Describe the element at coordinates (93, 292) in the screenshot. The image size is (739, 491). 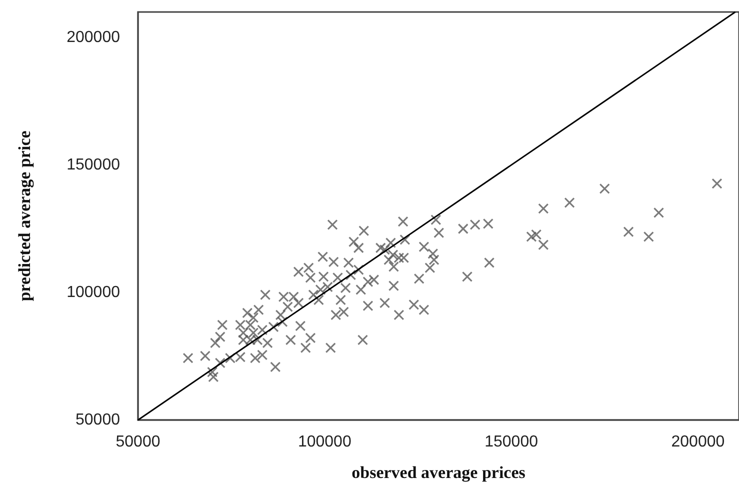
I see `y-tick-label: 100000` at that location.